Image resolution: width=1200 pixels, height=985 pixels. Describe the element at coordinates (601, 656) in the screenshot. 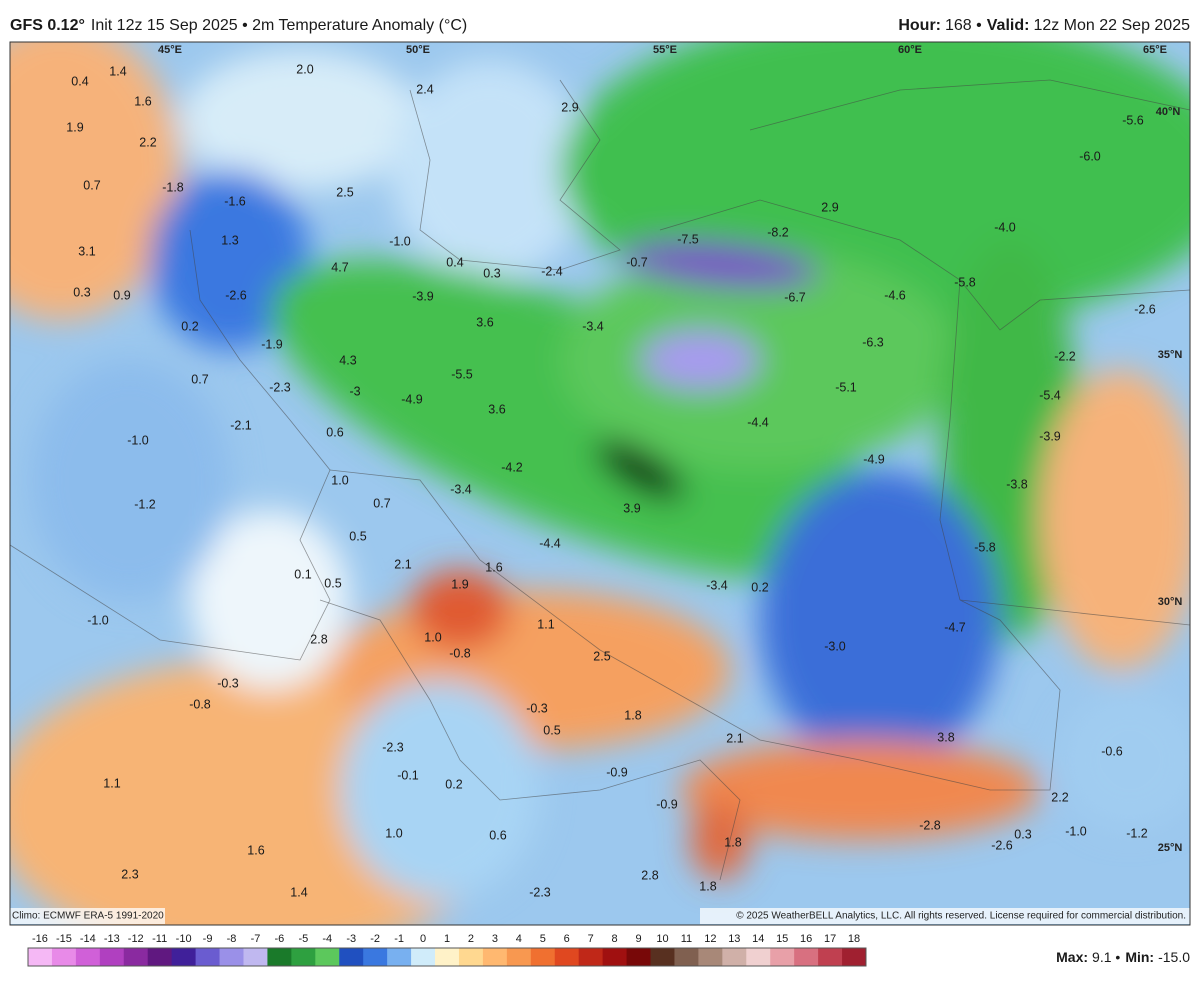

I see `anomaly-label: 2.5` at that location.